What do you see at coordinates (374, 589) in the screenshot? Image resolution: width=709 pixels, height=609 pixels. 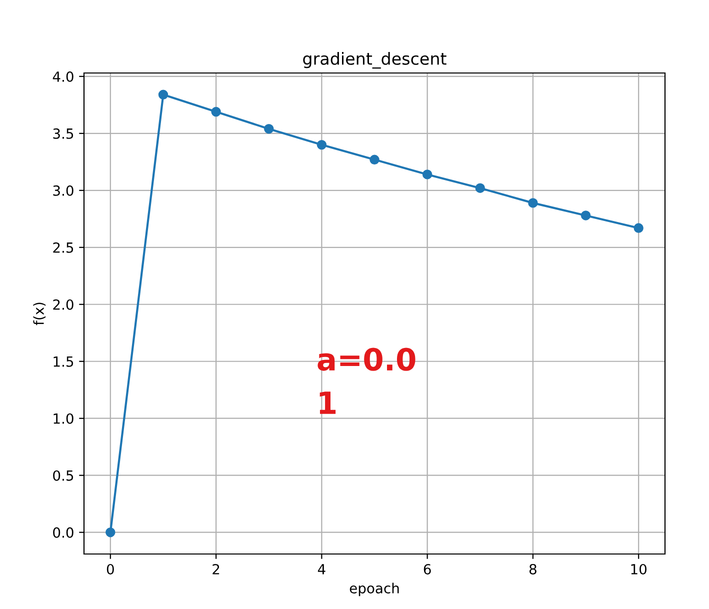 I see `x-axis-title: epoach` at bounding box center [374, 589].